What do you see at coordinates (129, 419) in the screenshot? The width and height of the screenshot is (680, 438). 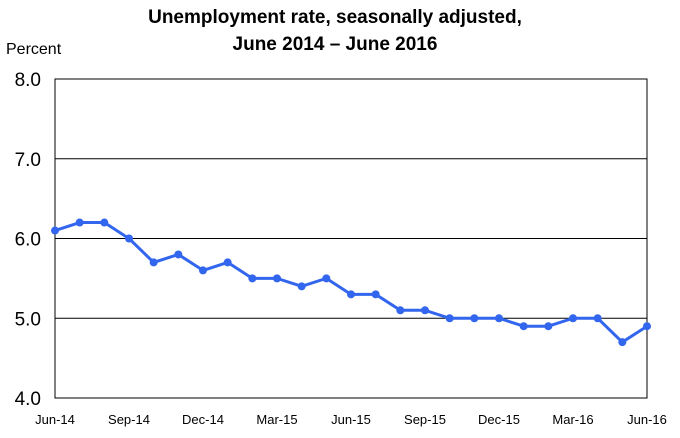 I see `x-tick-label: Sep-14` at bounding box center [129, 419].